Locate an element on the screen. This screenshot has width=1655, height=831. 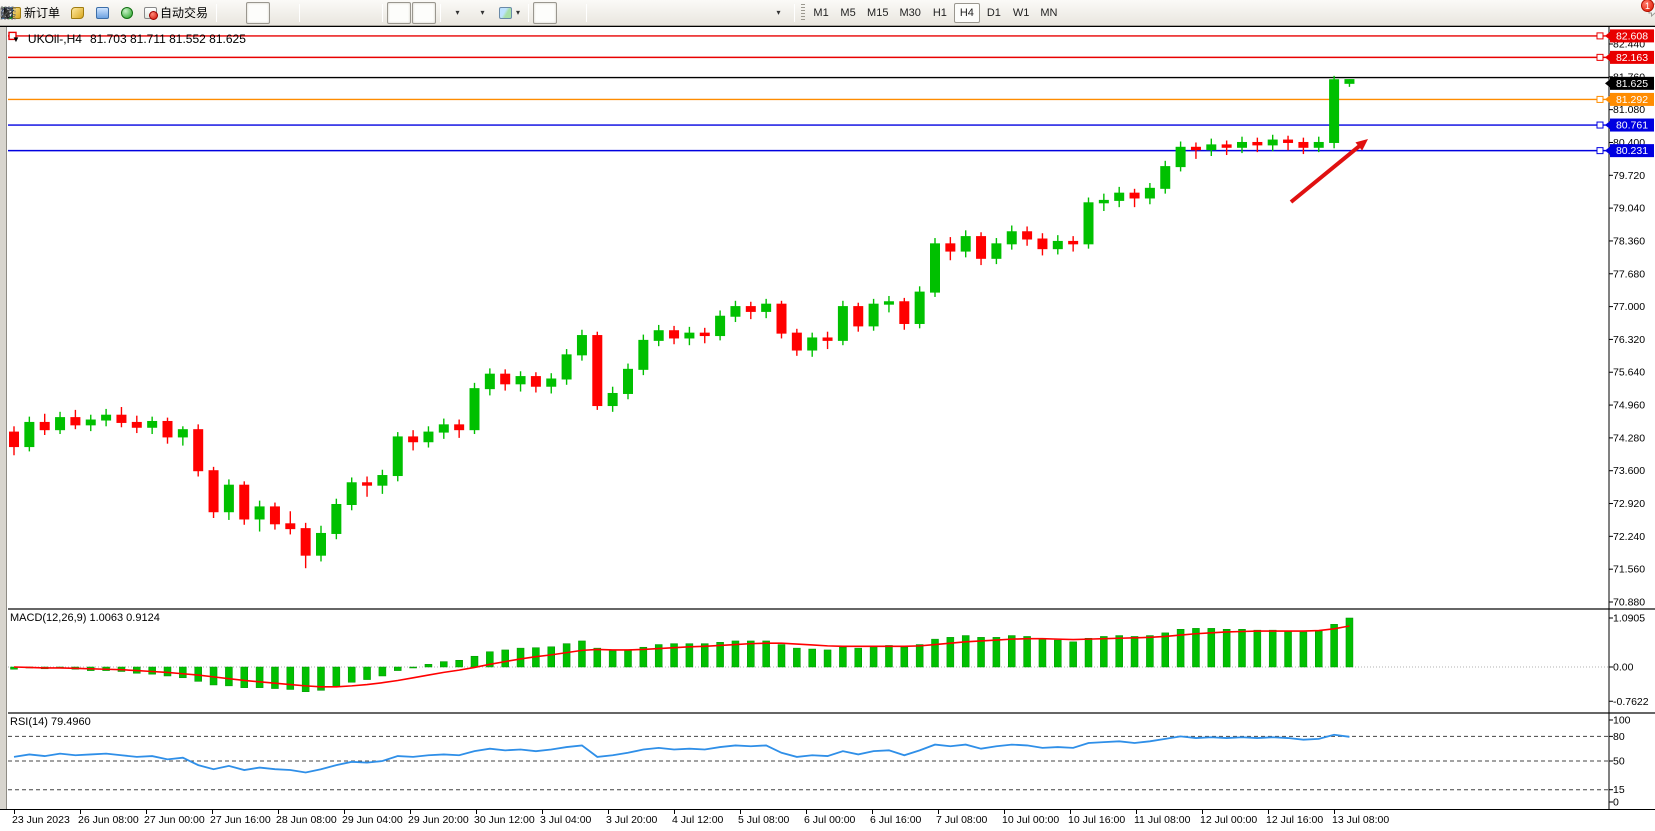
arrows-button: ▾ is located at coordinates (396, 13).